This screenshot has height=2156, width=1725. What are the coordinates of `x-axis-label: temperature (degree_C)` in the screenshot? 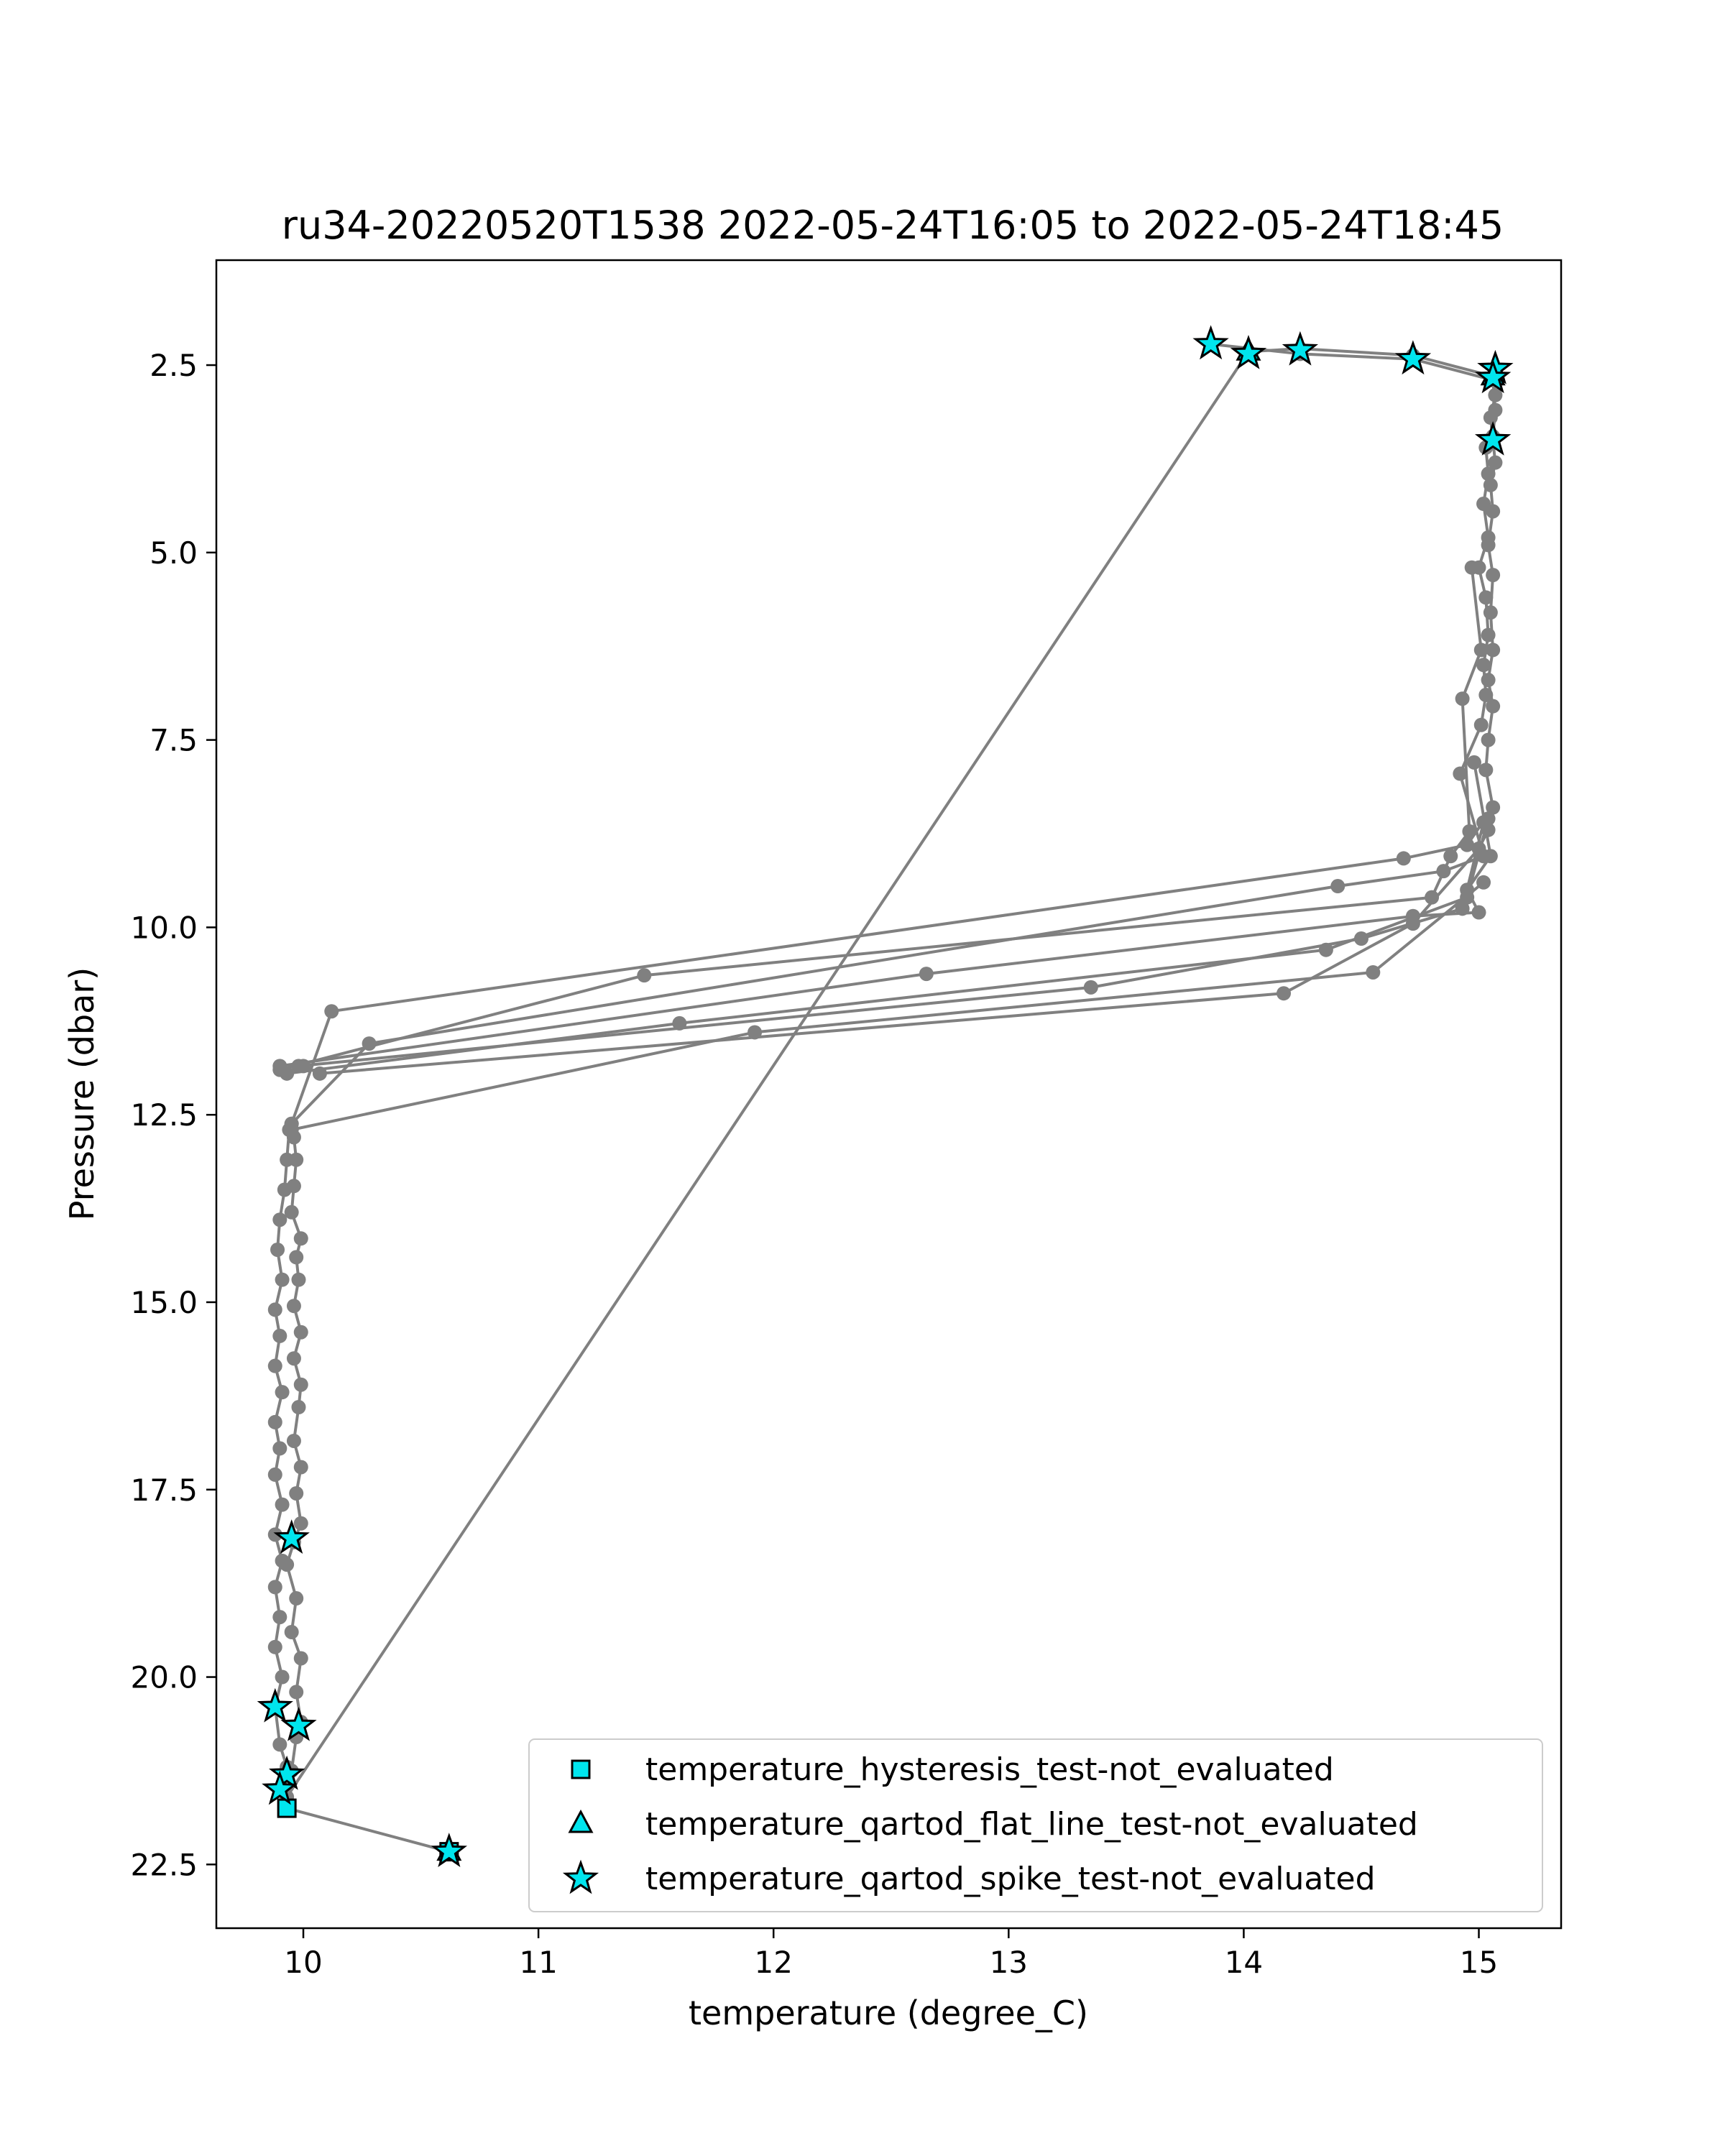 It's located at (888, 2013).